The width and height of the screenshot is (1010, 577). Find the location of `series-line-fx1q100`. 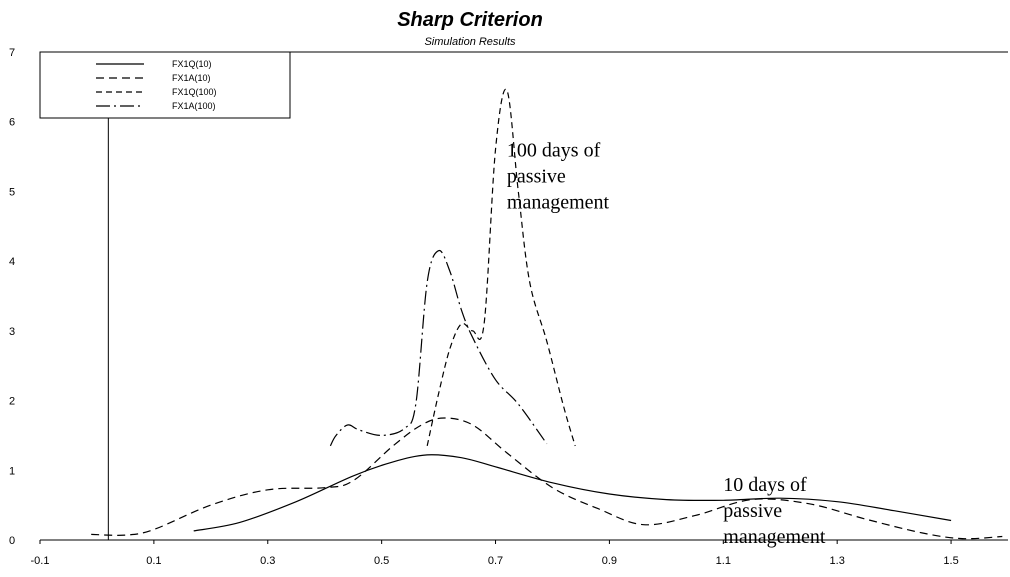

series-line-fx1q100 is located at coordinates (501, 267).